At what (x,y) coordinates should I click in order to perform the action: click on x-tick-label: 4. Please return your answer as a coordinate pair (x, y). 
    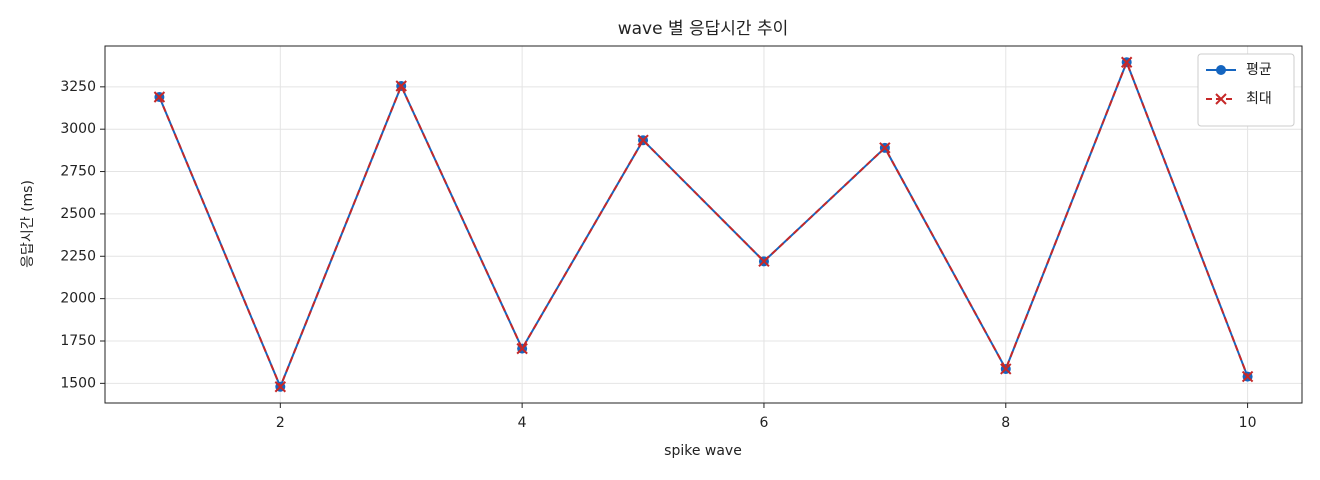
    Looking at the image, I should click on (522, 423).